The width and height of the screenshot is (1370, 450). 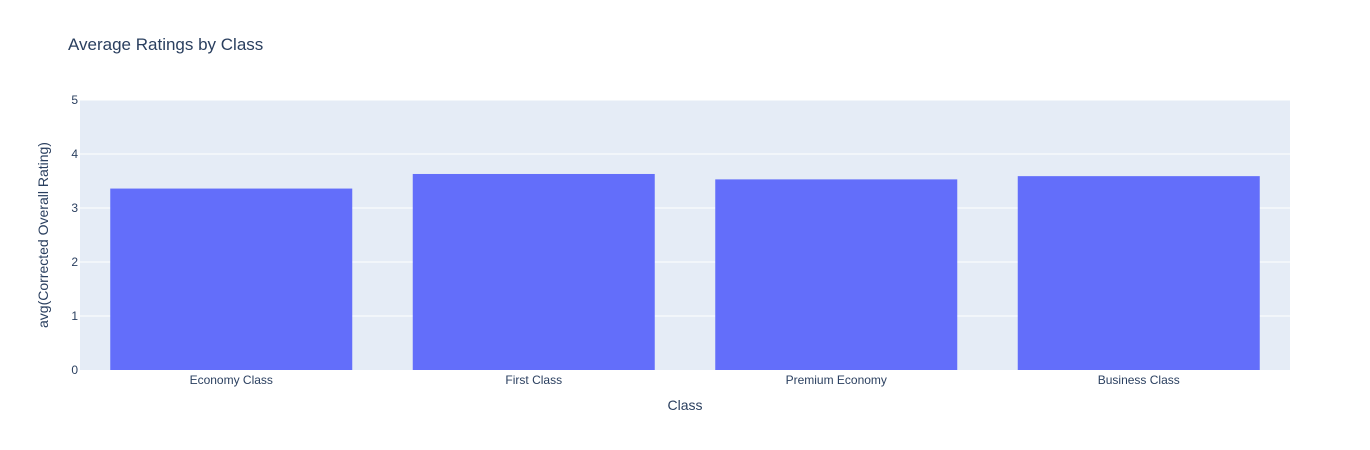 What do you see at coordinates (231, 380) in the screenshot?
I see `x-tick-label: Economy Class` at bounding box center [231, 380].